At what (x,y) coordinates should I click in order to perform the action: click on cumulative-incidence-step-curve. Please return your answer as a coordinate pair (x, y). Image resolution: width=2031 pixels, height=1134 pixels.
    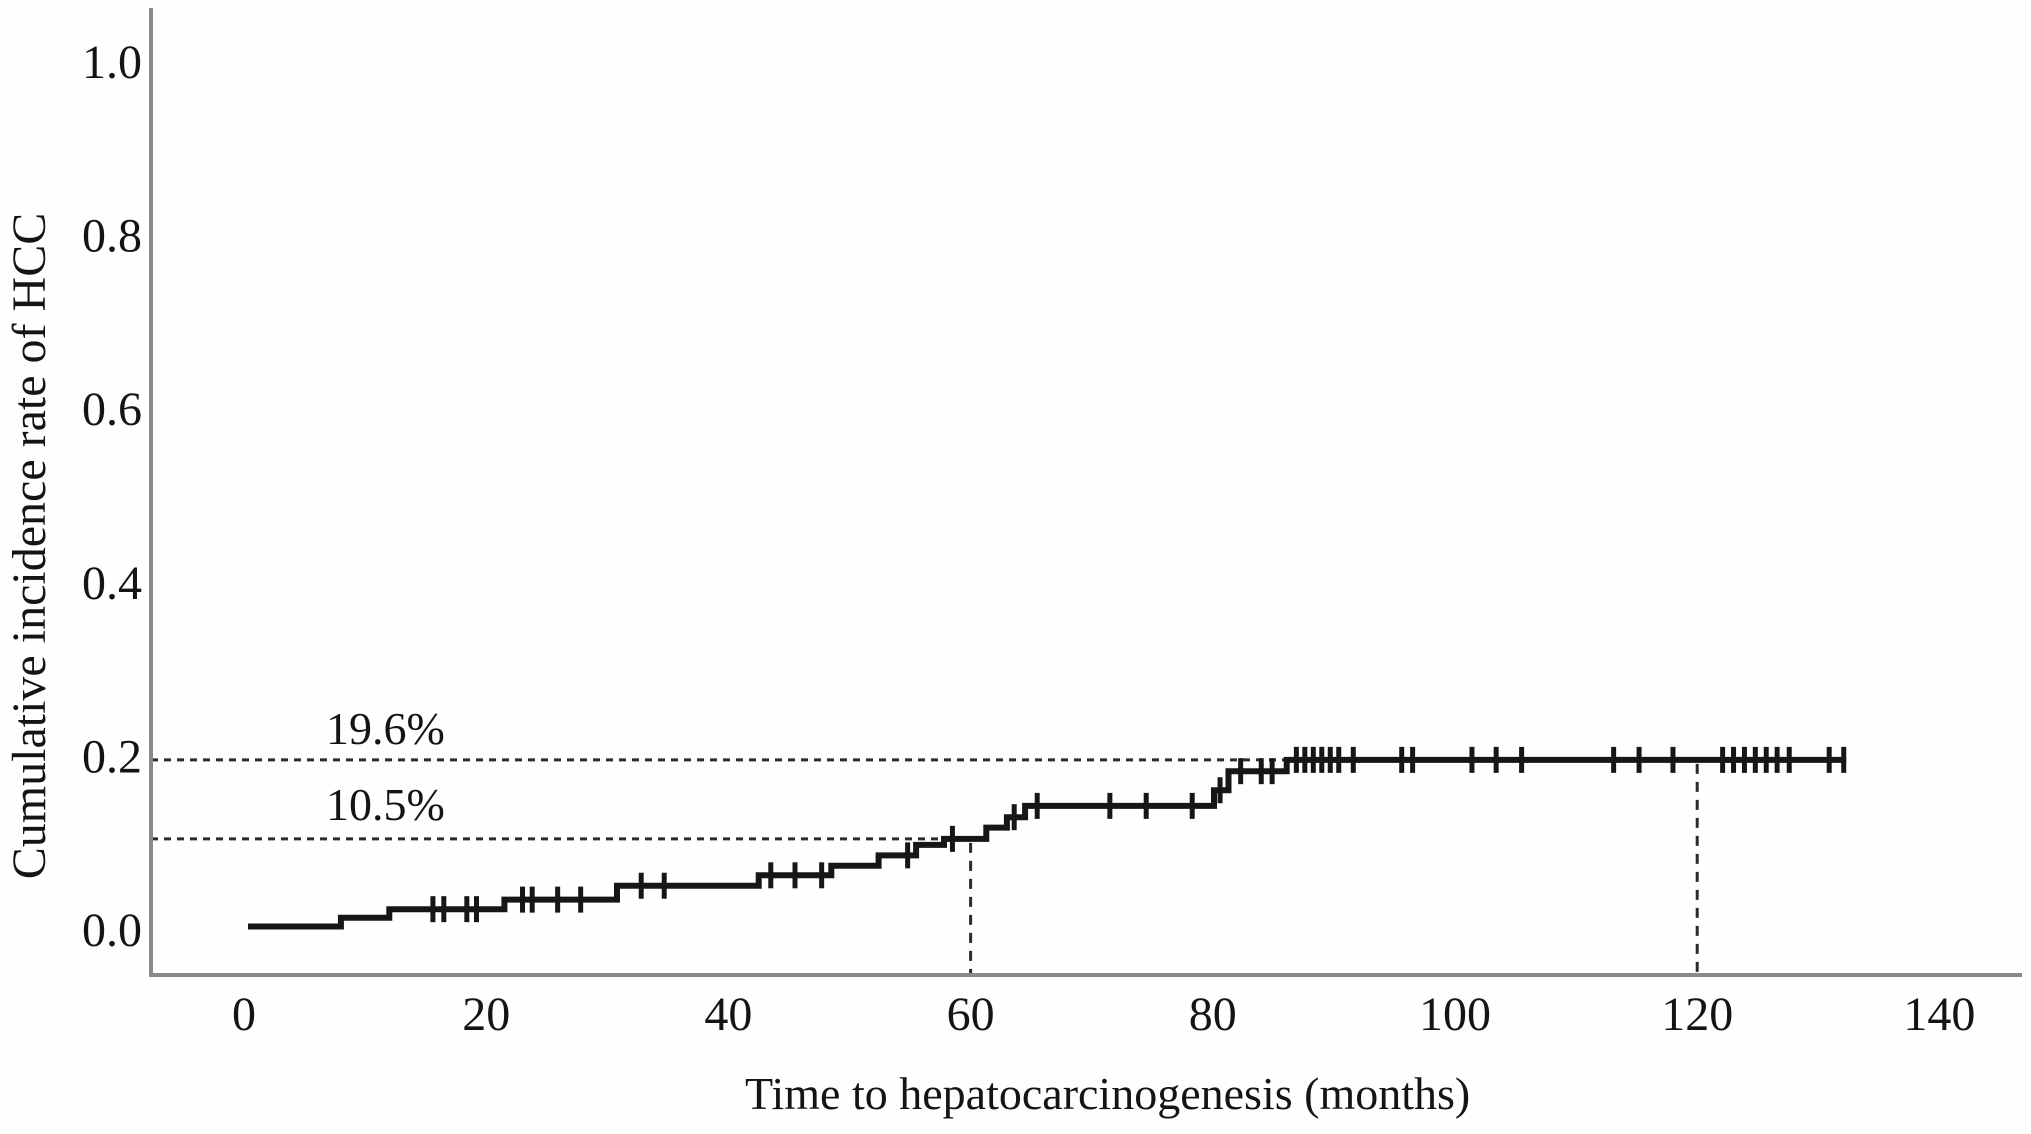
    Looking at the image, I should click on (1047, 843).